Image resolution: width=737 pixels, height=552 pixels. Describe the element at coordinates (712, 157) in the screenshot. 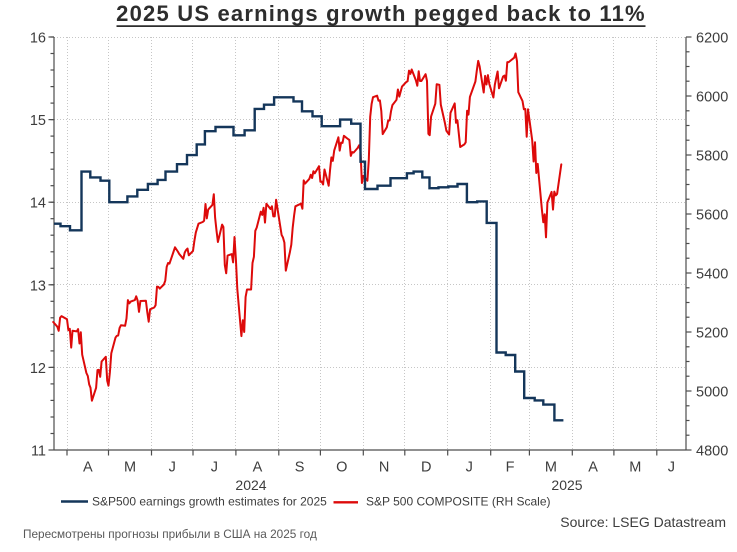

I see `svg-text: 5800` at that location.